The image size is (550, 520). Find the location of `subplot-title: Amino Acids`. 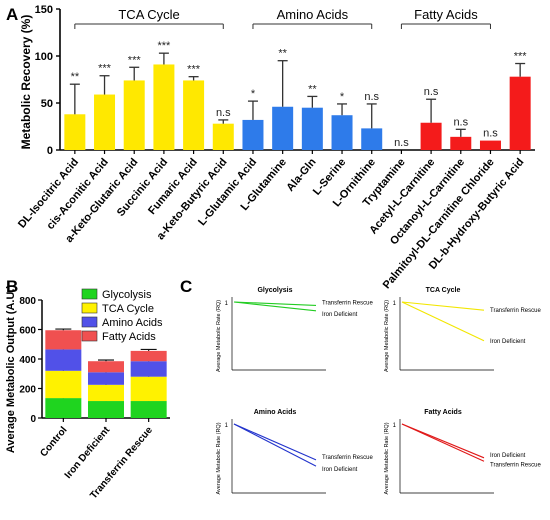

subplot-title: Amino Acids is located at coordinates (275, 412).